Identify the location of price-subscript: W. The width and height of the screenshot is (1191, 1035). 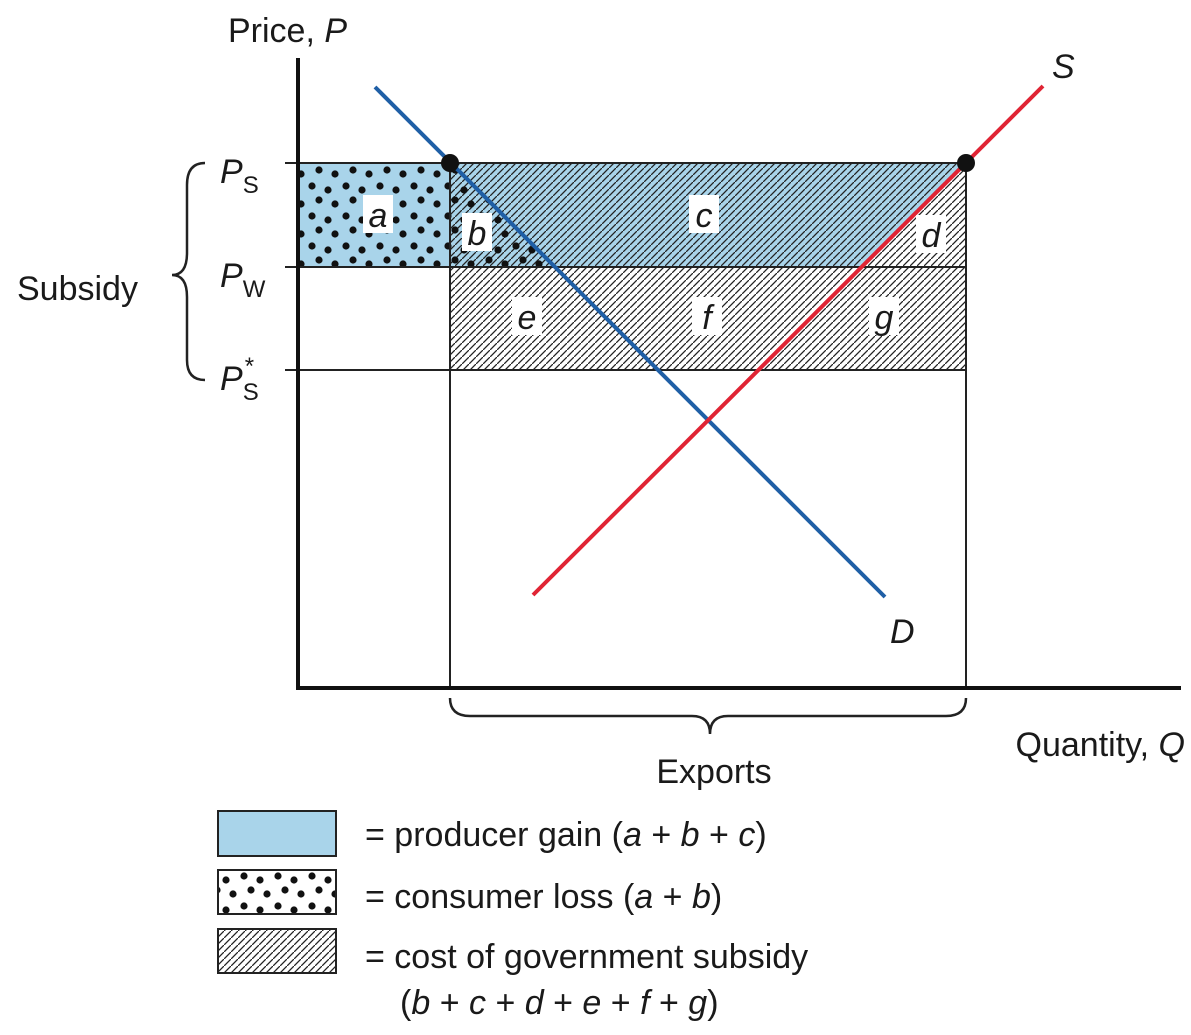
(254, 289).